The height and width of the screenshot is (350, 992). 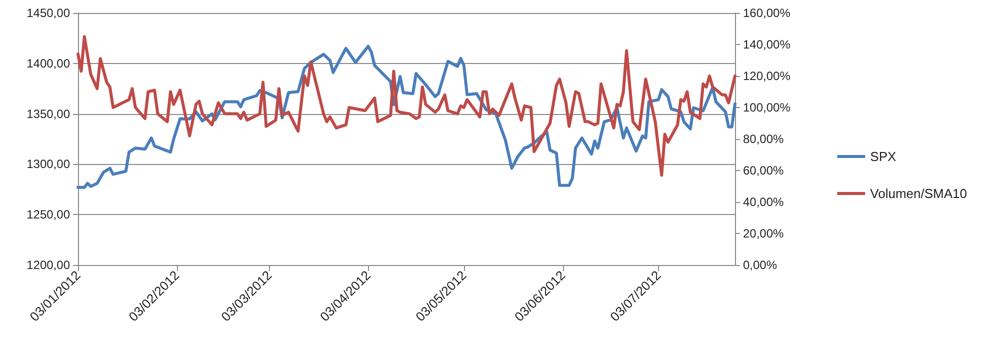 I want to click on y2-tick-label: 160,00%, so click(x=767, y=13).